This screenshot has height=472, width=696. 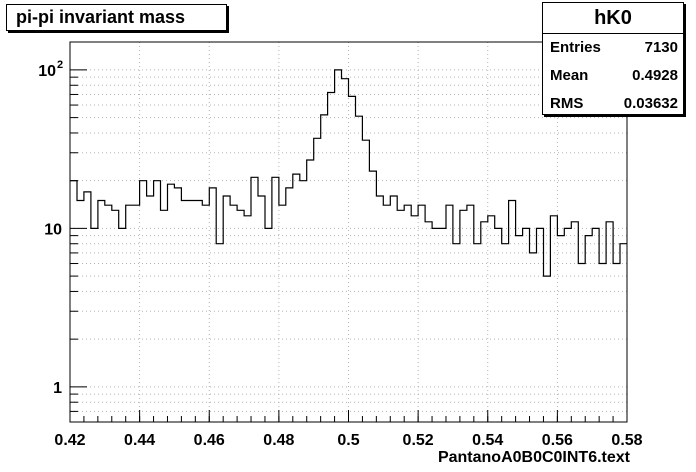 What do you see at coordinates (613, 104) in the screenshot?
I see `stats-row-rms: RMS 0.03632` at bounding box center [613, 104].